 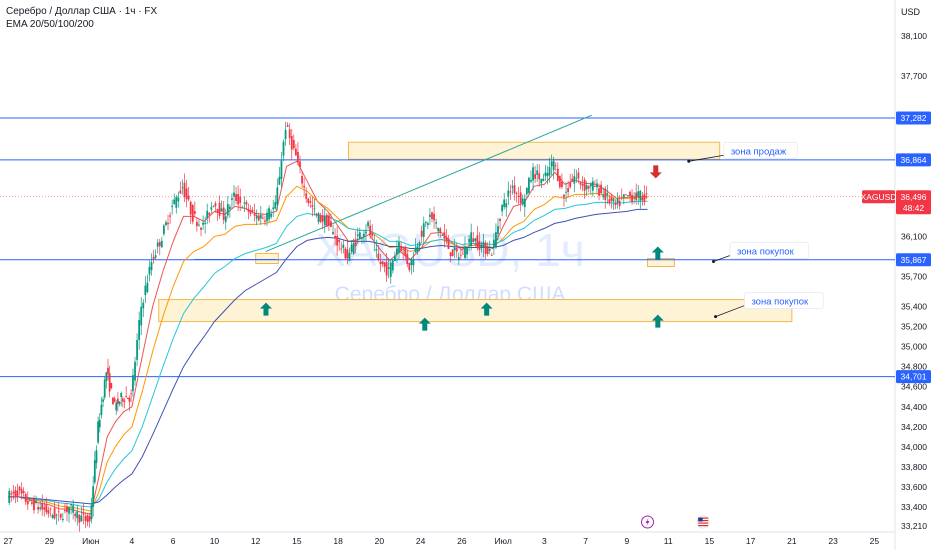 What do you see at coordinates (462, 541) in the screenshot?
I see `time-tick-label: 26` at bounding box center [462, 541].